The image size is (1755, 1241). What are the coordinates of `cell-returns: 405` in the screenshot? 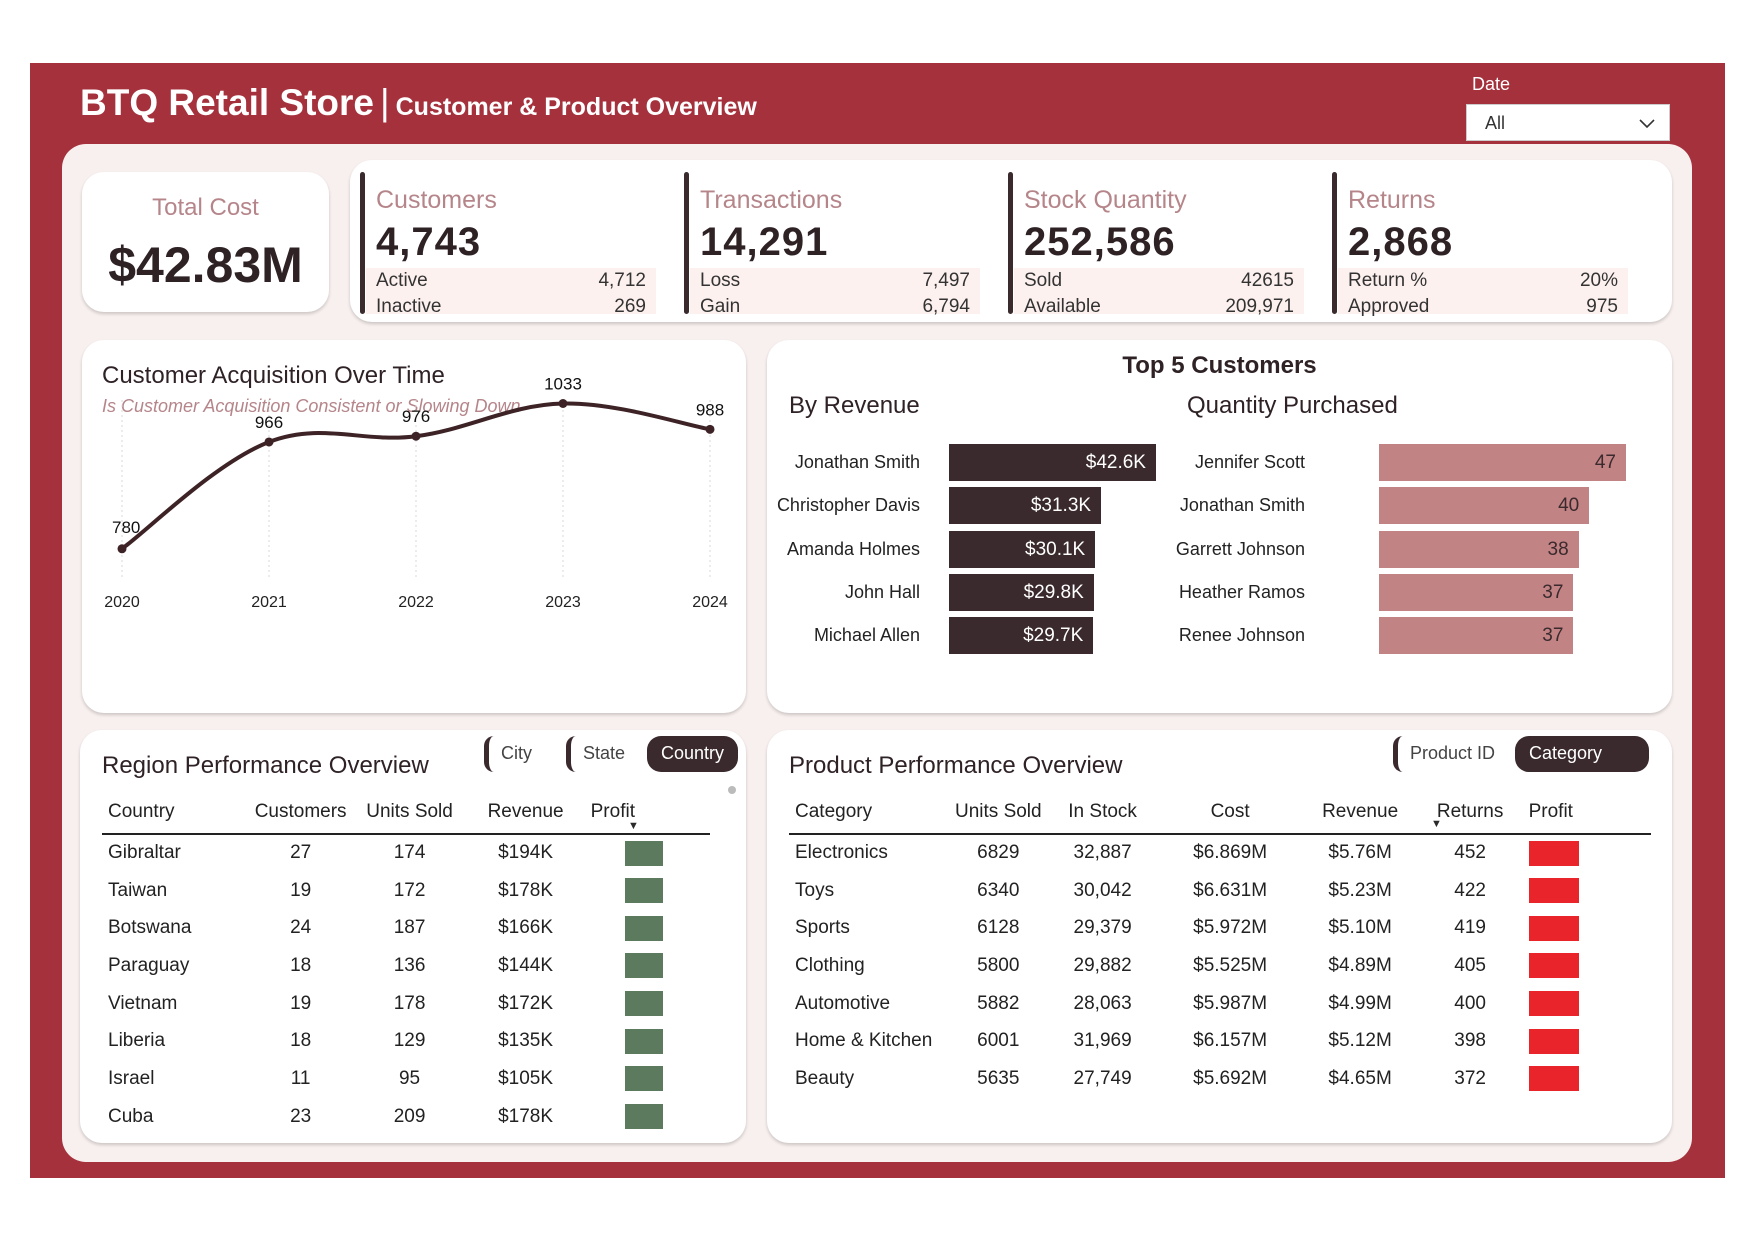 It's located at (1470, 965).